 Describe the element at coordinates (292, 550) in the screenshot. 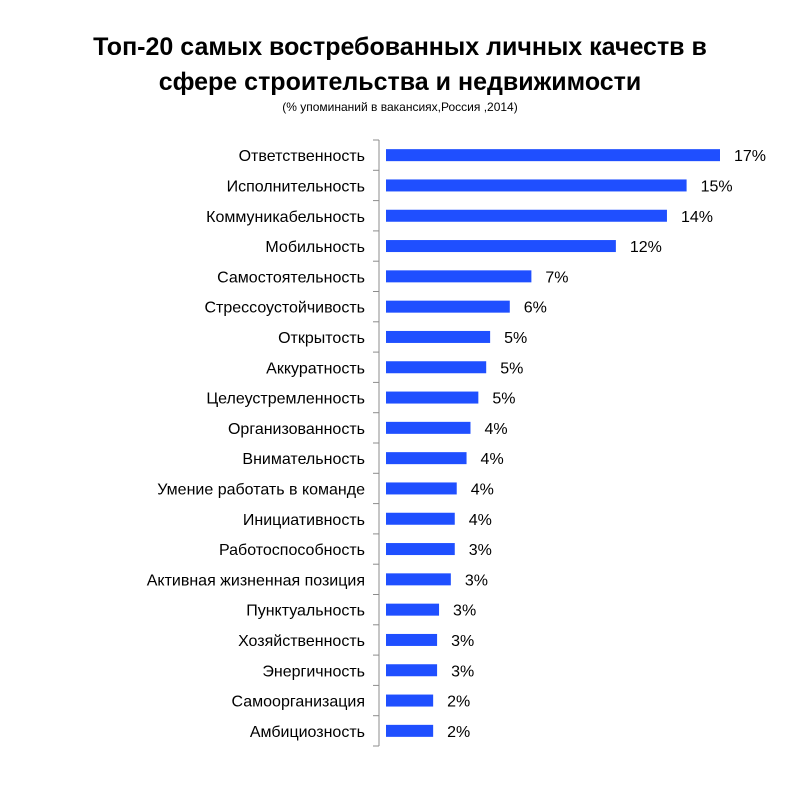

I see `category-label: Работоспособность` at that location.